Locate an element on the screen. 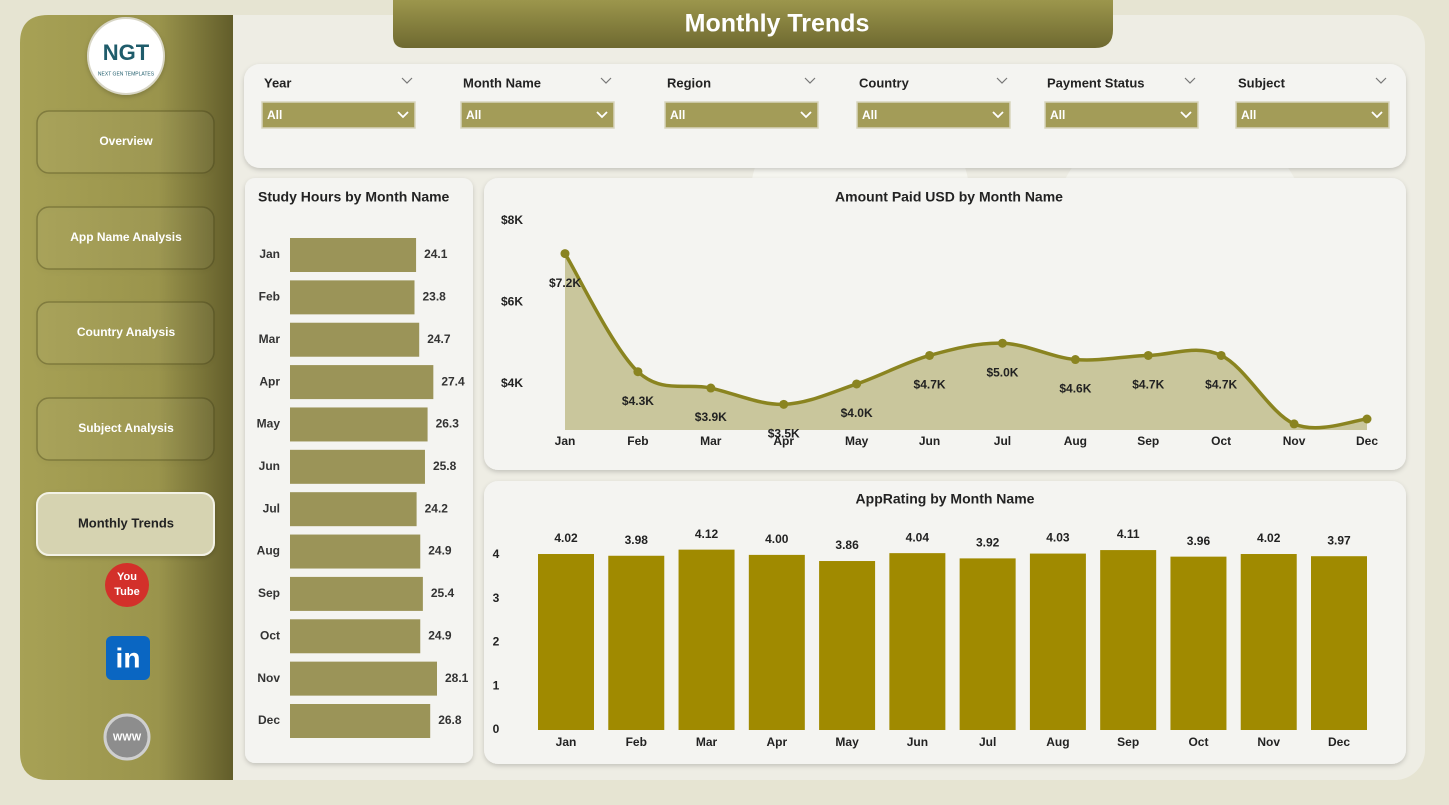 The width and height of the screenshot is (1449, 805). y-tick-label: Apr is located at coordinates (269, 381).